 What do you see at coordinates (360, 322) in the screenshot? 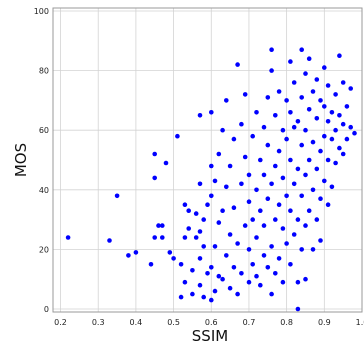
I see `x-tick-label: 1.0` at bounding box center [360, 322].